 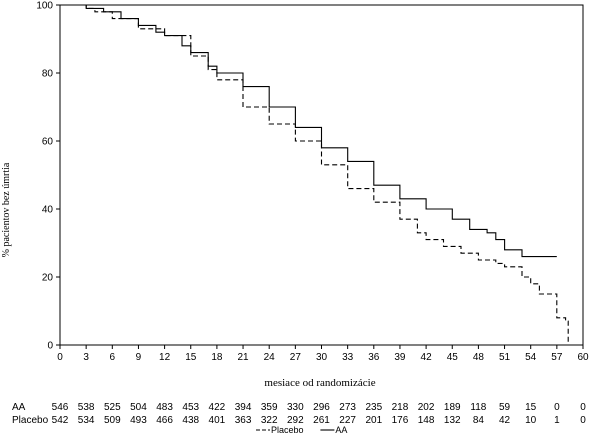 I want to click on risk-value: 504, so click(x=138, y=407).